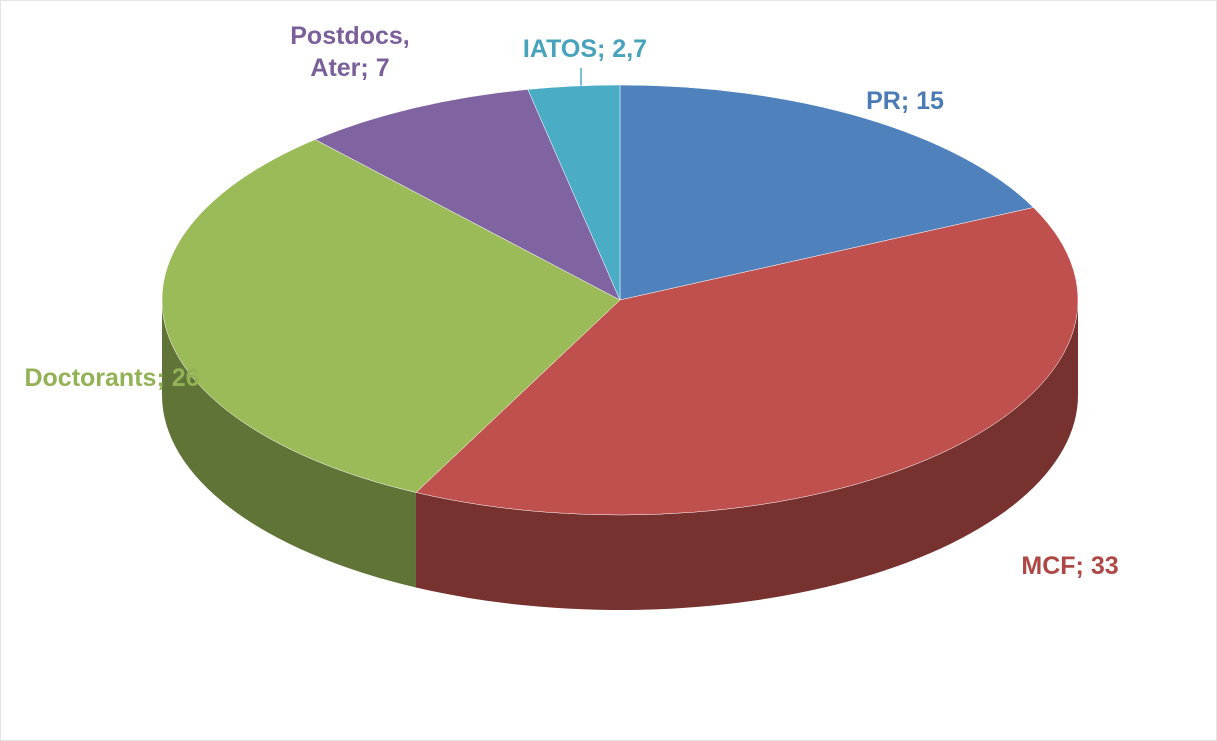 The image size is (1217, 741). I want to click on slice-label: Doctorants; 26, so click(112, 378).